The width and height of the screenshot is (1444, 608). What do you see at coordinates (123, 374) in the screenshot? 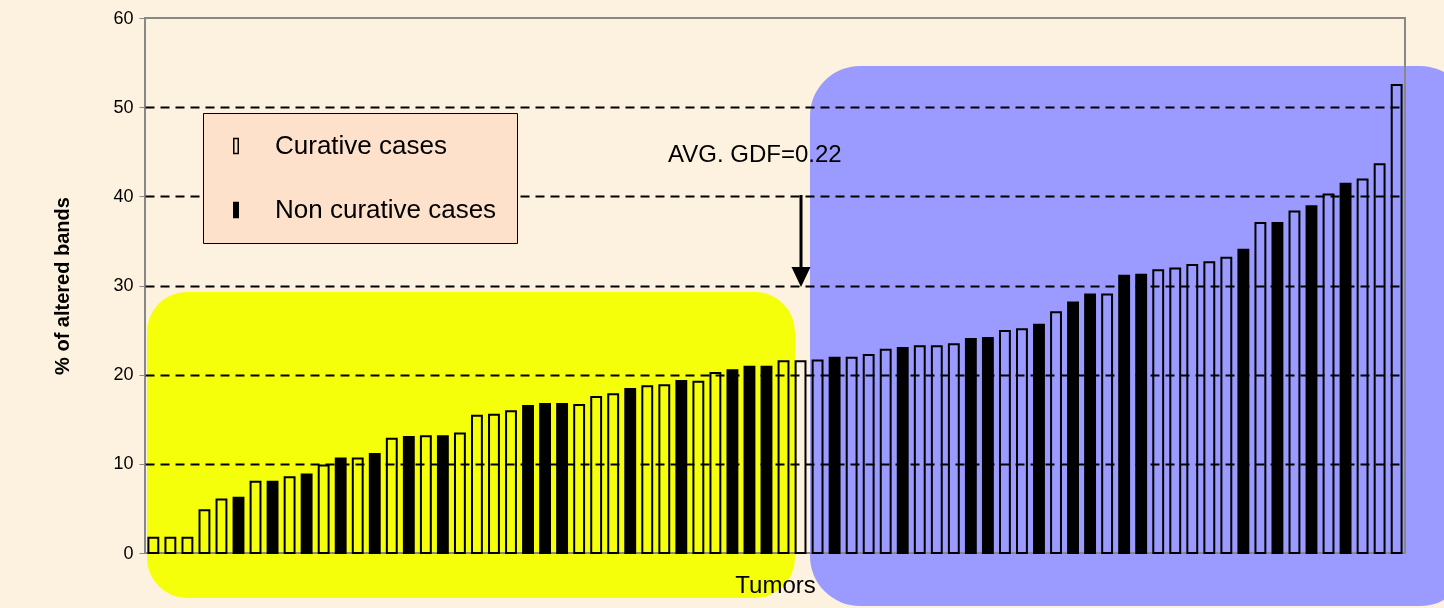
I see `y-tick-label: 20` at bounding box center [123, 374].